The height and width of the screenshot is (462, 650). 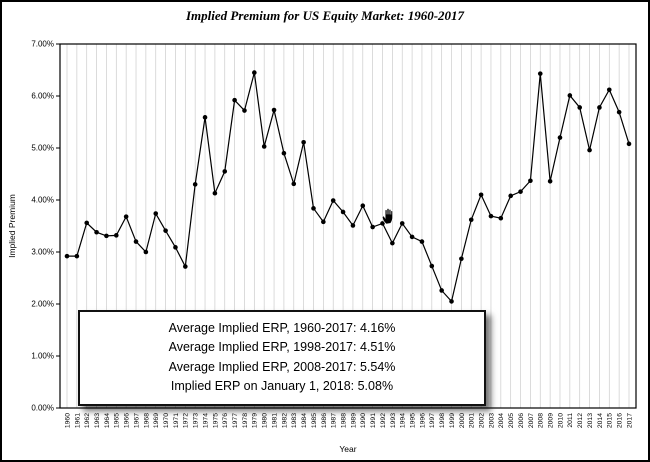 I want to click on svg-text: 2015, so click(x=610, y=420).